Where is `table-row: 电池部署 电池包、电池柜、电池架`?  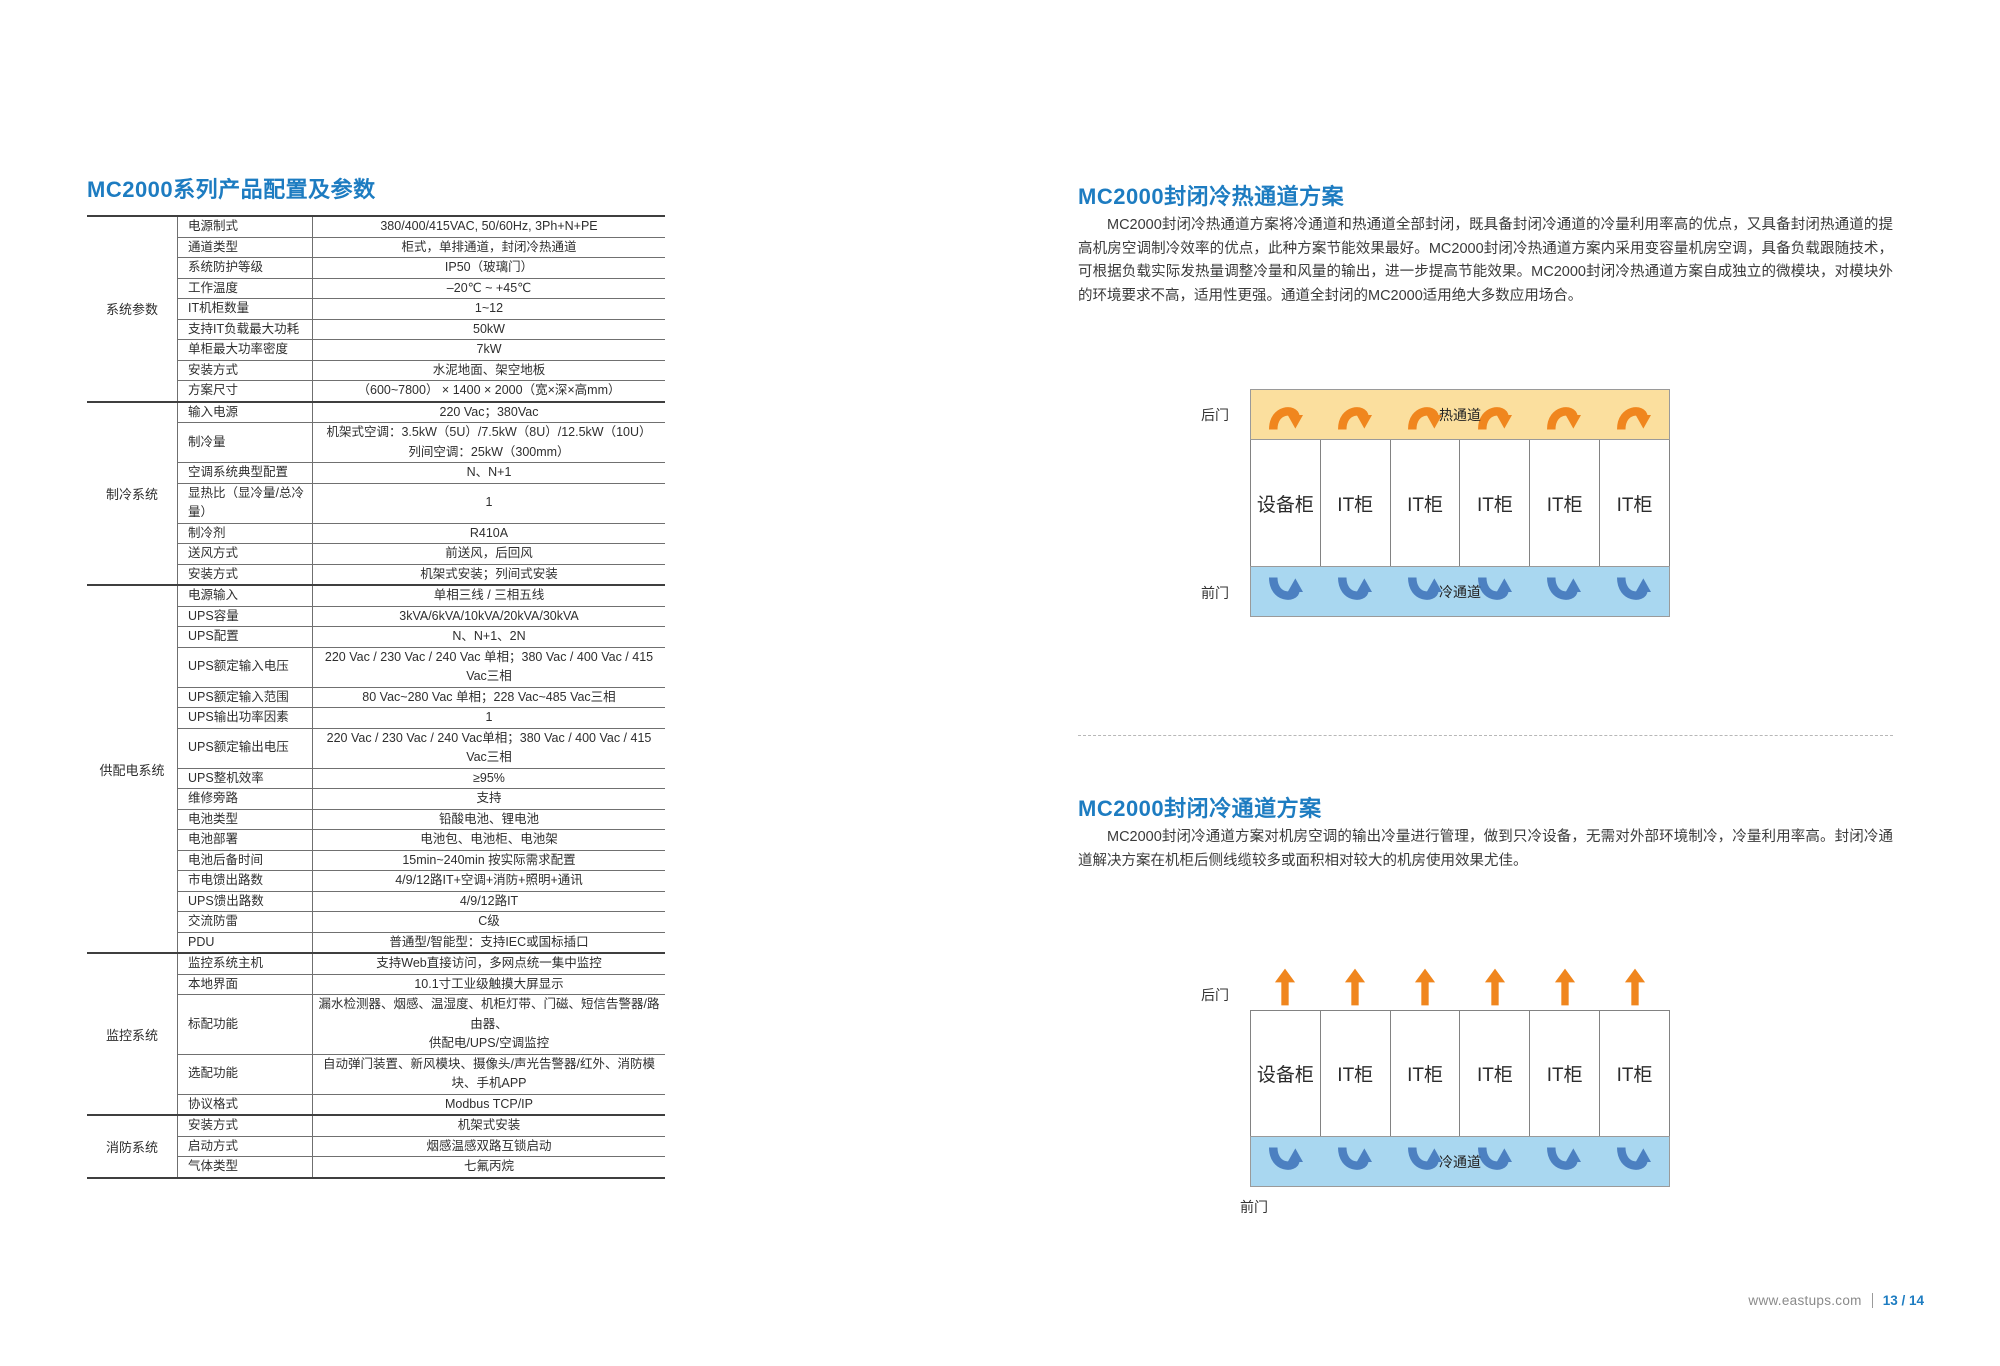
table-row: 电池部署 电池包、电池柜、电池架 is located at coordinates (421, 839).